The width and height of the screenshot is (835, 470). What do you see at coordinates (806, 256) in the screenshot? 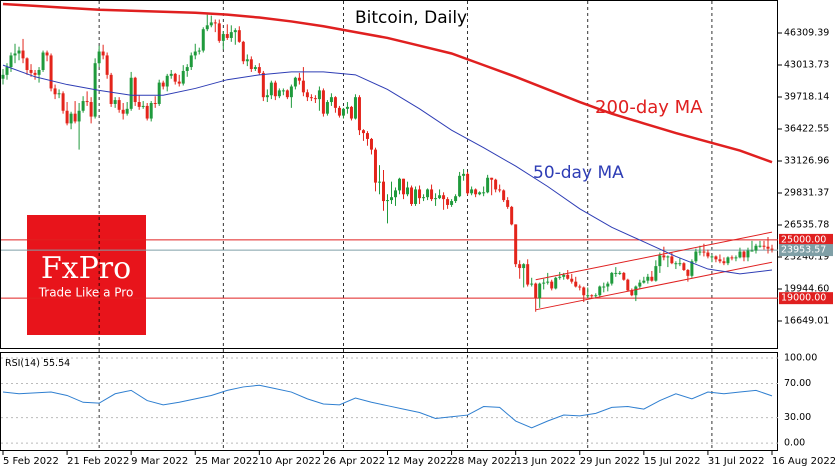
I see `y-tick-label: 23240.19` at bounding box center [806, 256].